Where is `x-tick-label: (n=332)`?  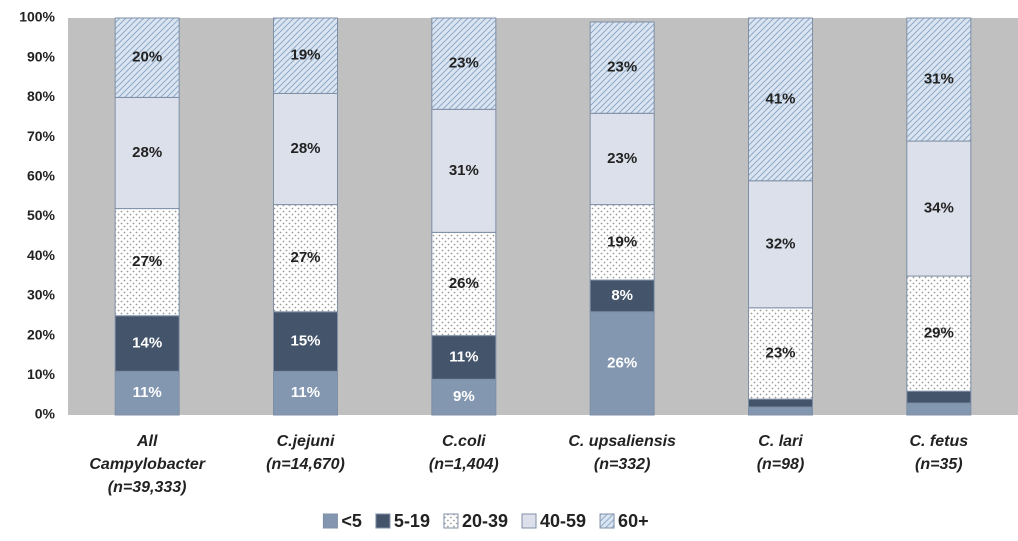
x-tick-label: (n=332) is located at coordinates (622, 464).